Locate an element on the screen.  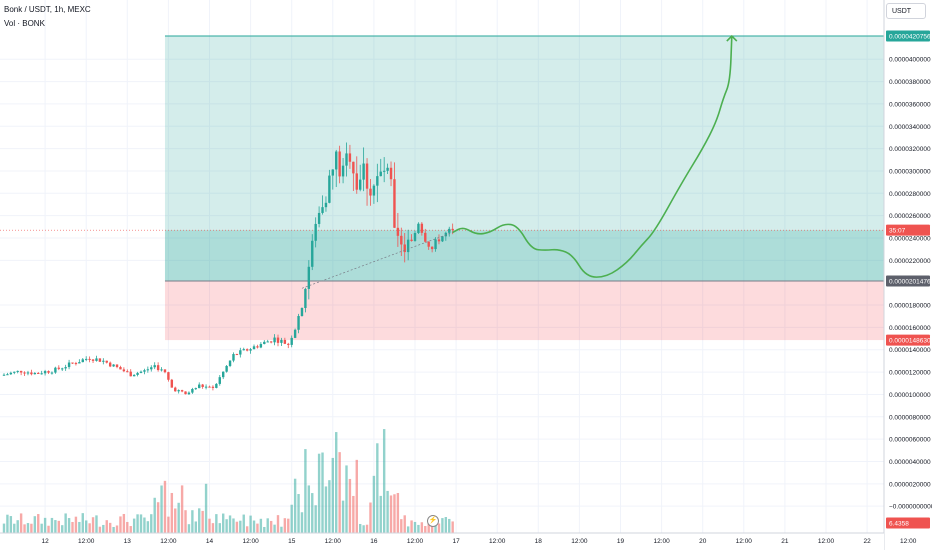
filled-zone is located at coordinates (546, 256).